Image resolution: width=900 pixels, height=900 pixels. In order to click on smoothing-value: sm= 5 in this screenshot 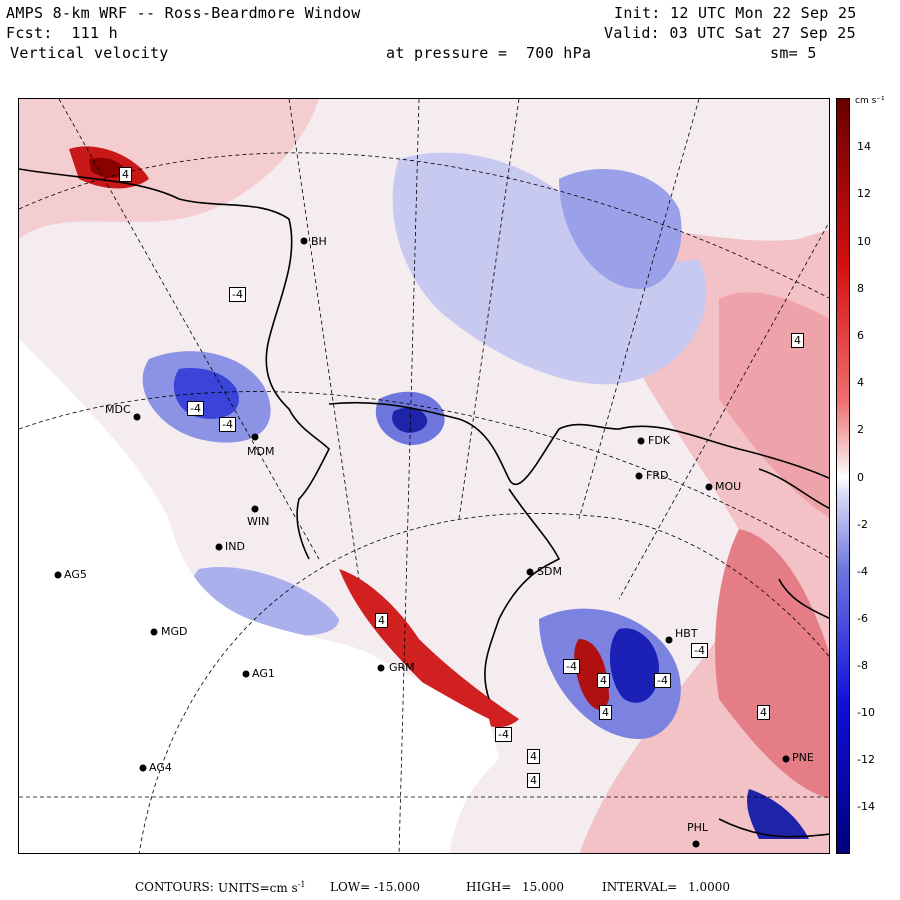, I will do `click(793, 53)`.